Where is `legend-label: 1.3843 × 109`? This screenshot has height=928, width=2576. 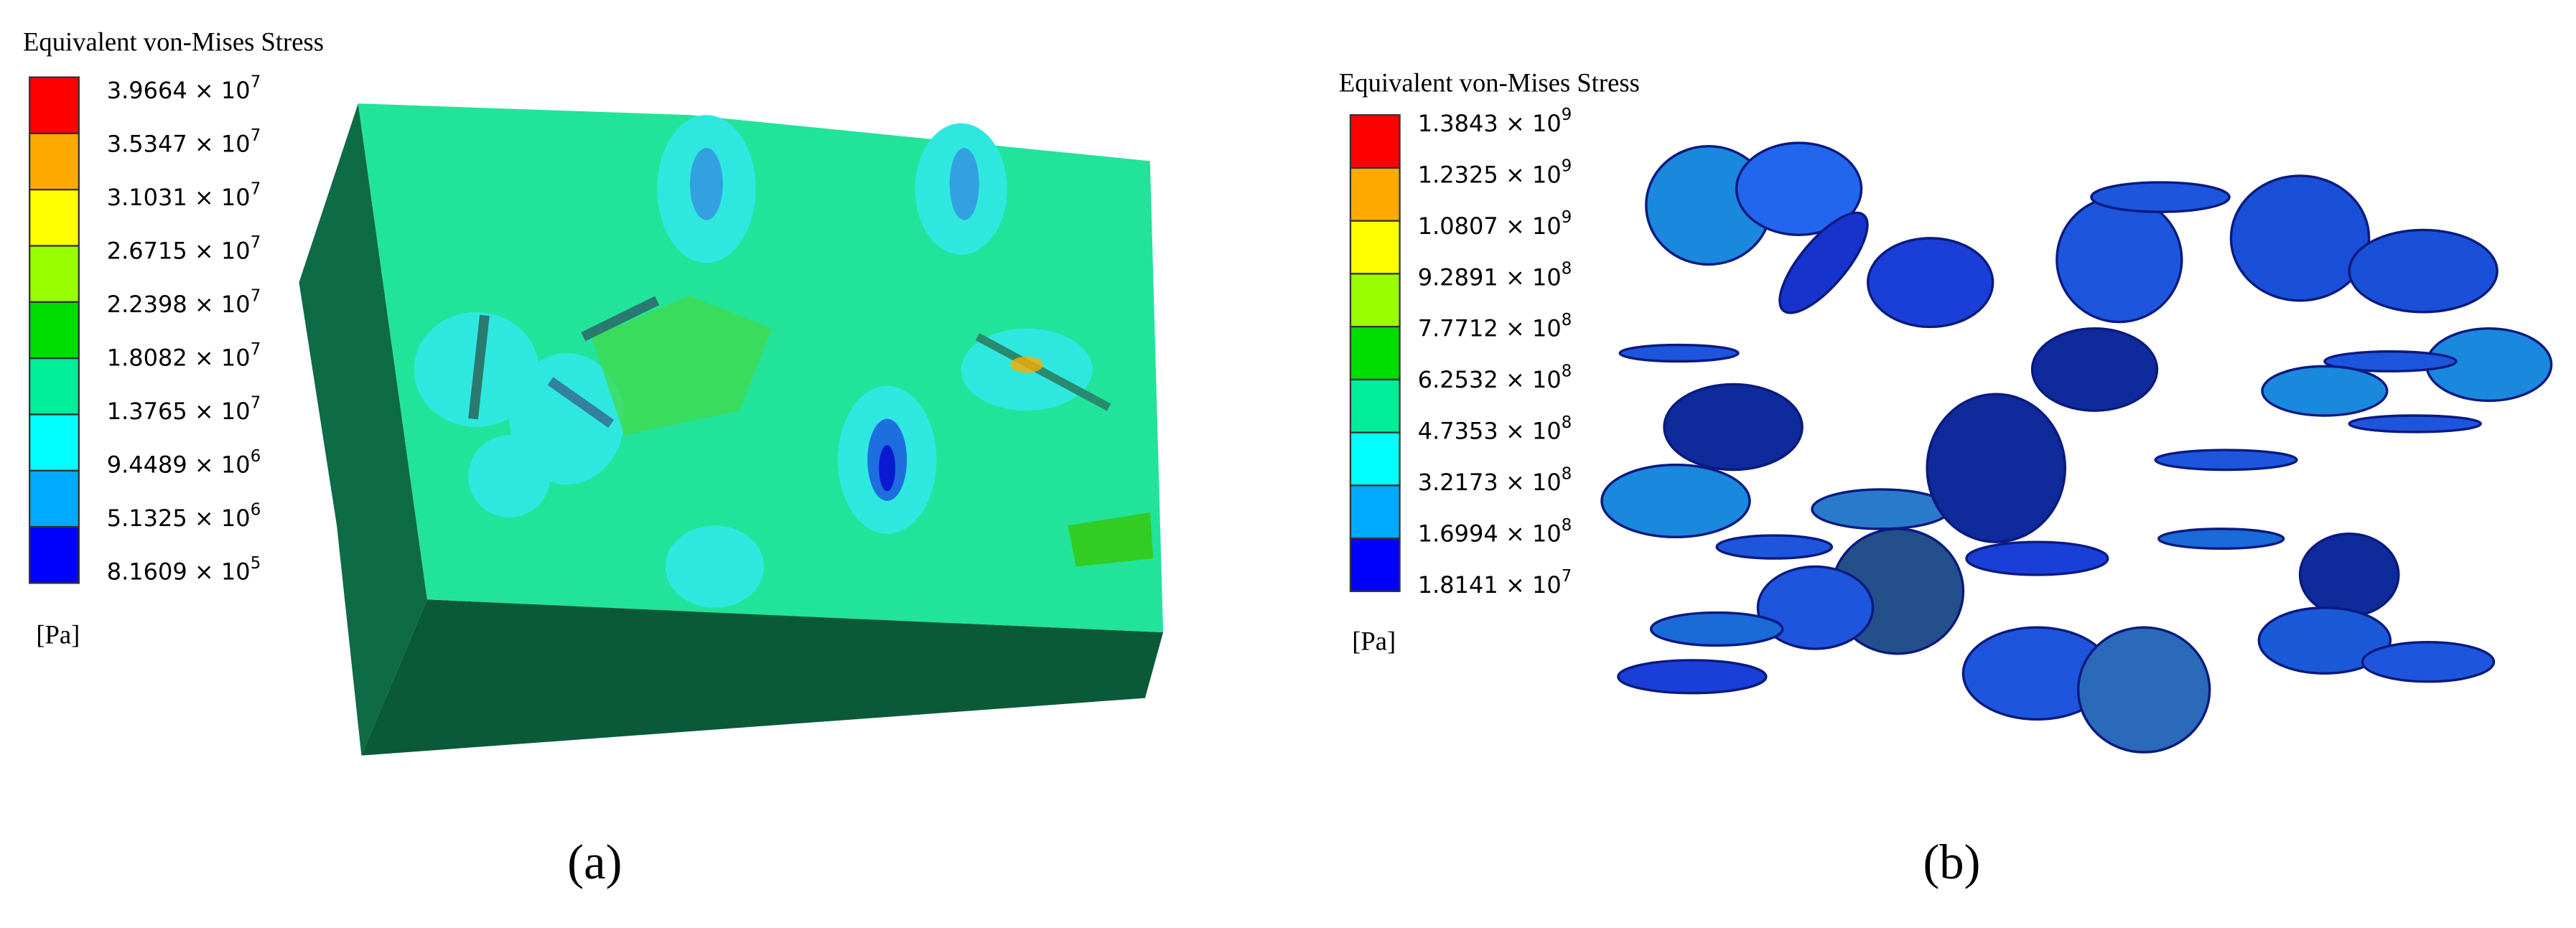
legend-label: 1.3843 × 109 is located at coordinates (1495, 121).